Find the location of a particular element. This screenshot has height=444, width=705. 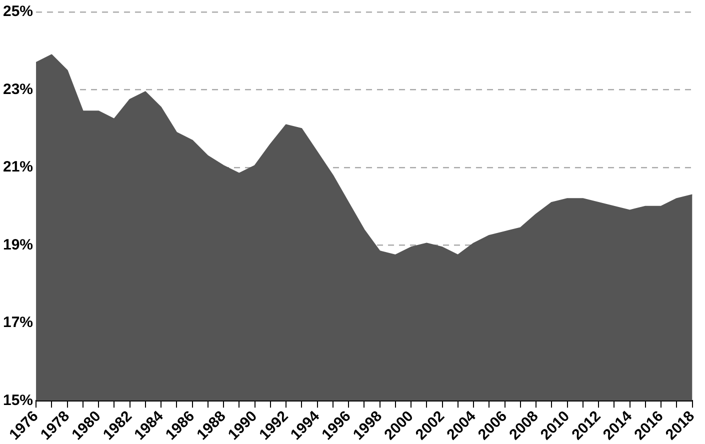

y-tick-label: 25% is located at coordinates (18, 11).